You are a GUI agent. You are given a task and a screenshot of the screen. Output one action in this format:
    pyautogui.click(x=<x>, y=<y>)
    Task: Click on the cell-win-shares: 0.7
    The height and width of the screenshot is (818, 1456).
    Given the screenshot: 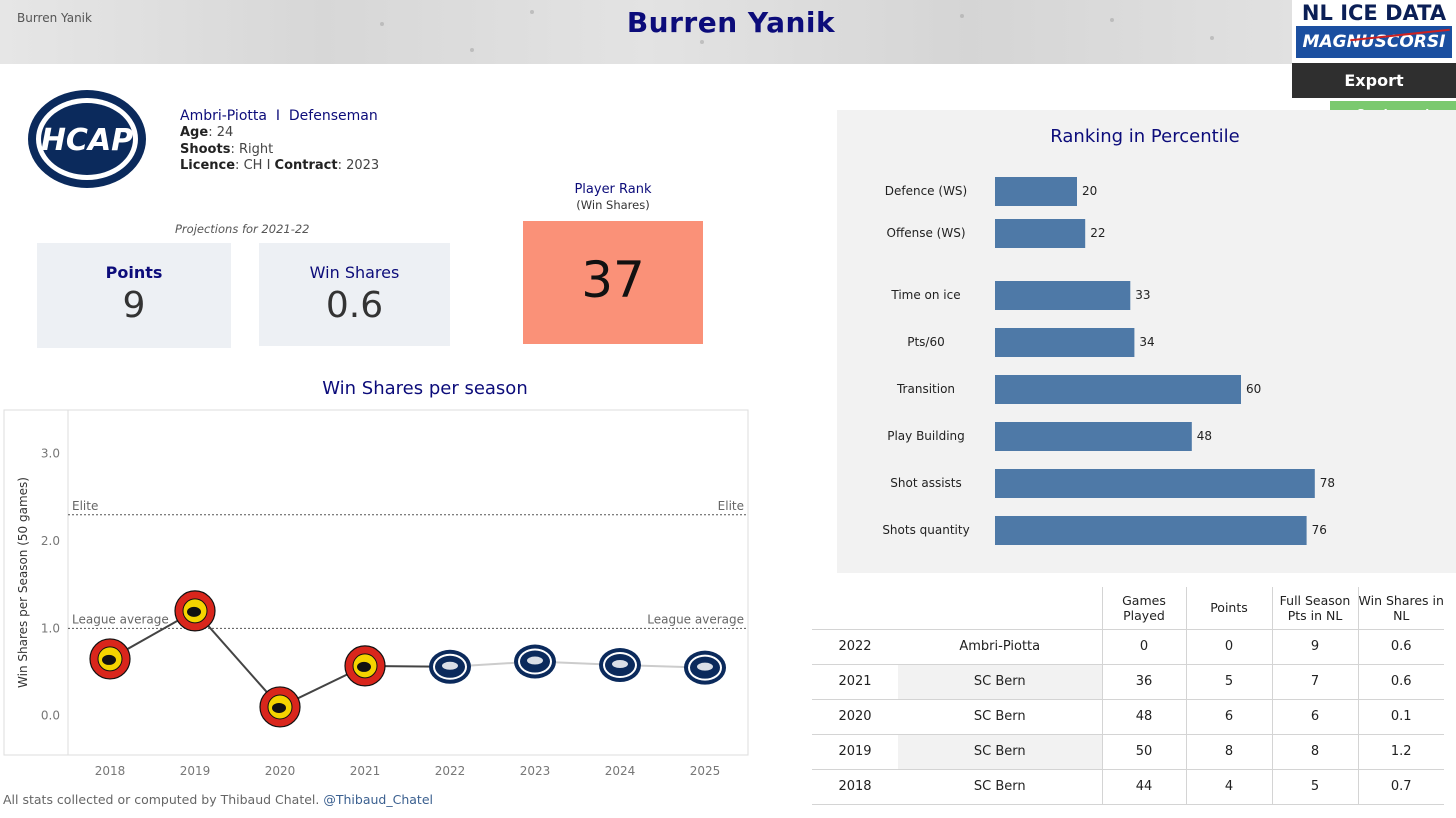 What is the action you would take?
    pyautogui.click(x=1400, y=786)
    